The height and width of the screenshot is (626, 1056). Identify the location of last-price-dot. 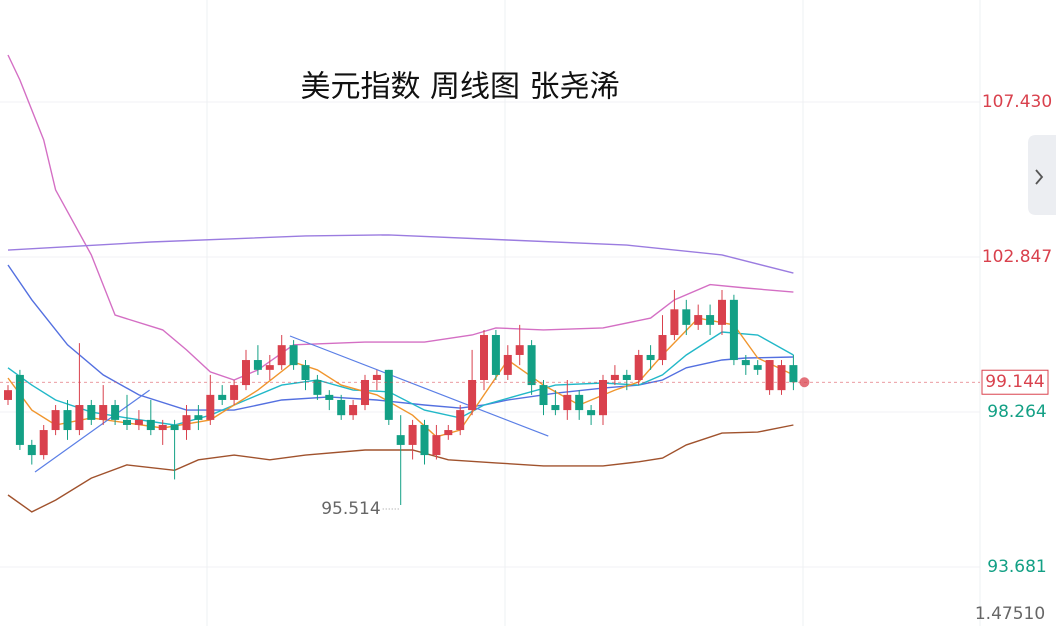
(804, 382).